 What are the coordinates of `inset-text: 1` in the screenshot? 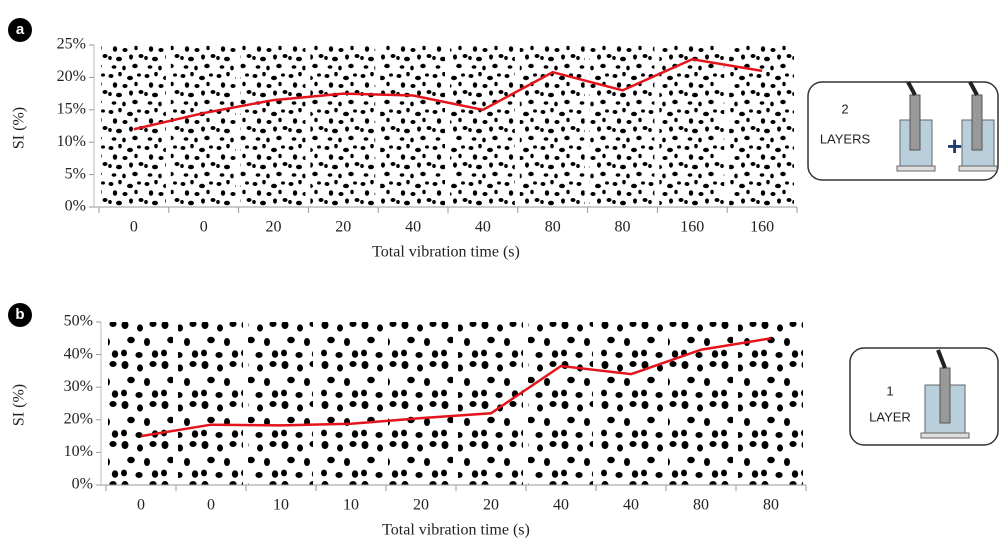 It's located at (889, 390).